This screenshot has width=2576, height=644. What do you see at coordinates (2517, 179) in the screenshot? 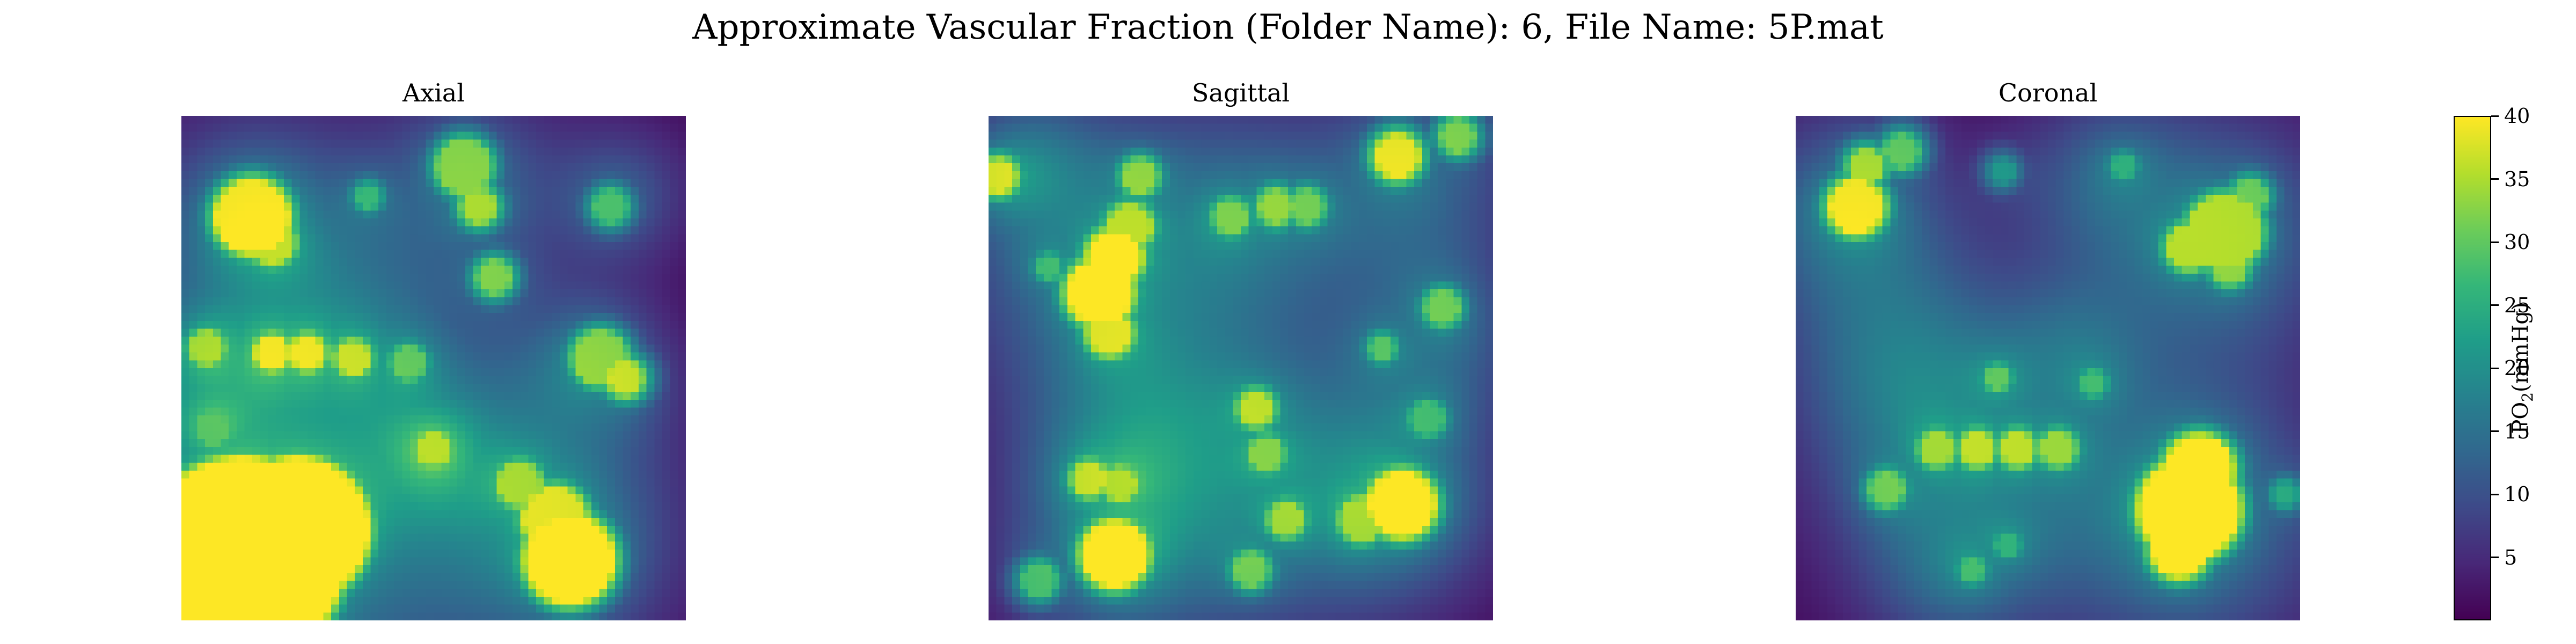
I see `colorbar-tick-label: 35` at bounding box center [2517, 179].